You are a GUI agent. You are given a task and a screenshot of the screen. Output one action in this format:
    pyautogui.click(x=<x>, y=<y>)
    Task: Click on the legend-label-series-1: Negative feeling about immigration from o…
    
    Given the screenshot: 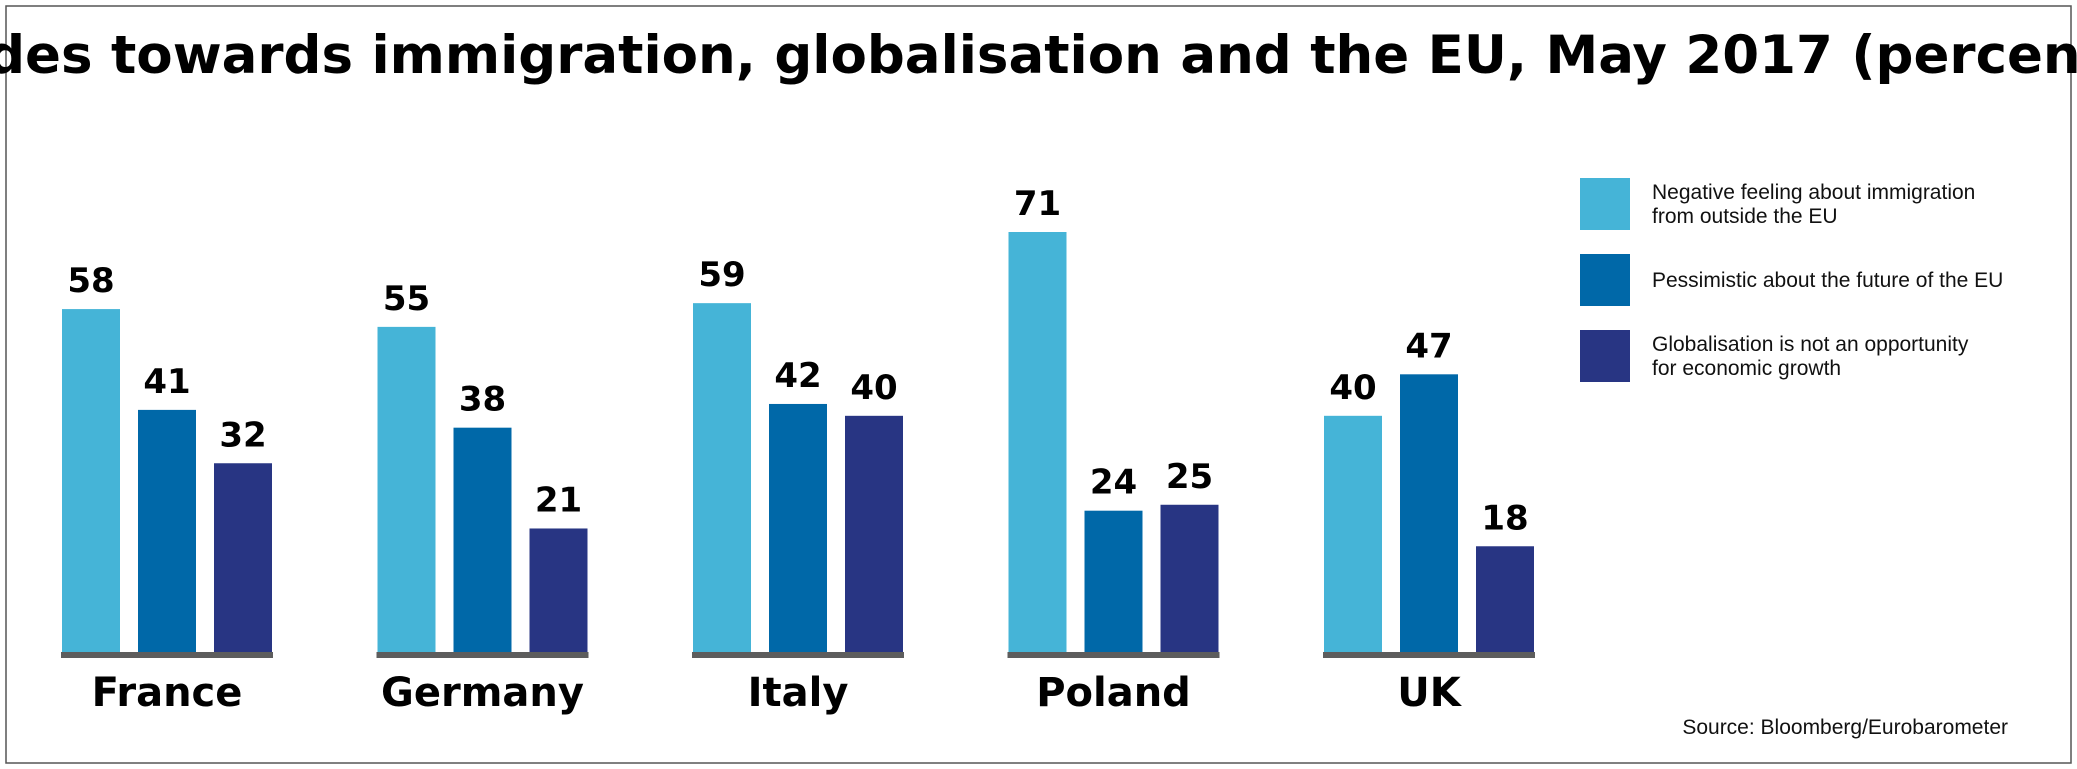 What is the action you would take?
    pyautogui.click(x=1813, y=204)
    